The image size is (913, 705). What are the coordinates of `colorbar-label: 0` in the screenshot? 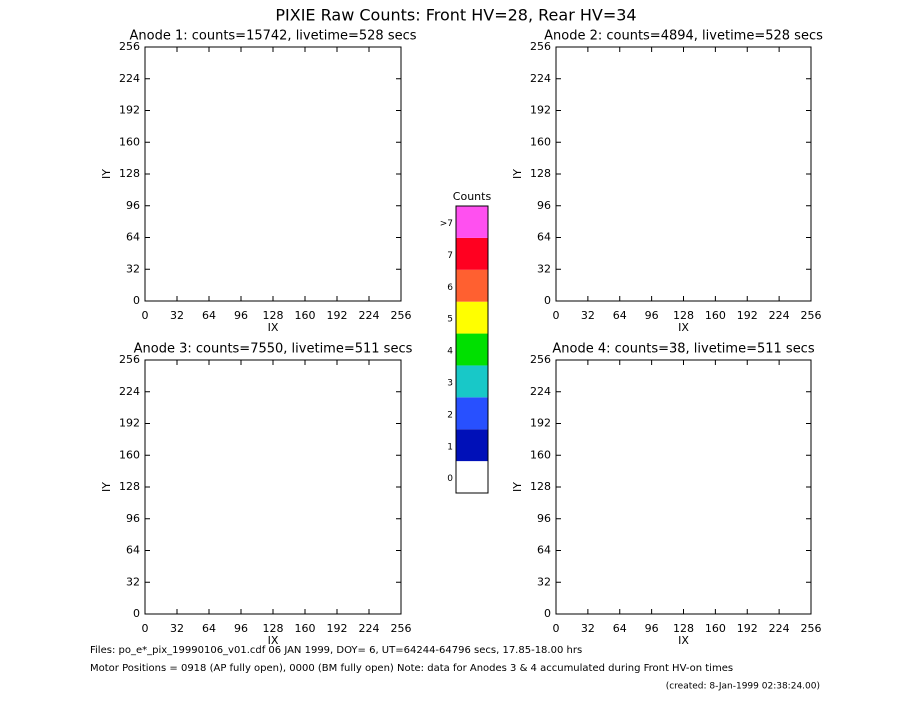 It's located at (450, 479).